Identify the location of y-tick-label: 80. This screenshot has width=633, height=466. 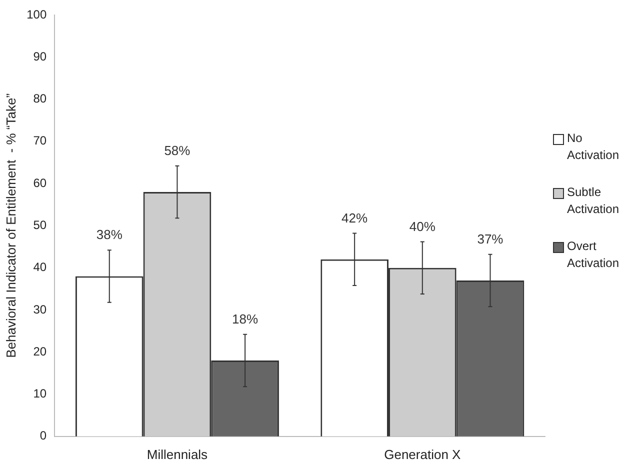
(40, 99).